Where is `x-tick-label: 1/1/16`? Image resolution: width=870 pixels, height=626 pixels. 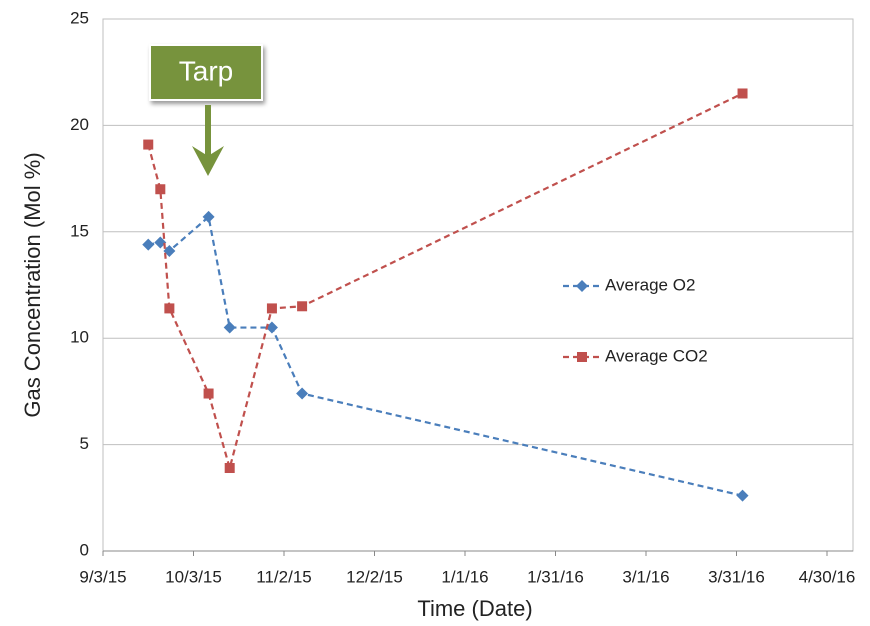 x-tick-label: 1/1/16 is located at coordinates (464, 576).